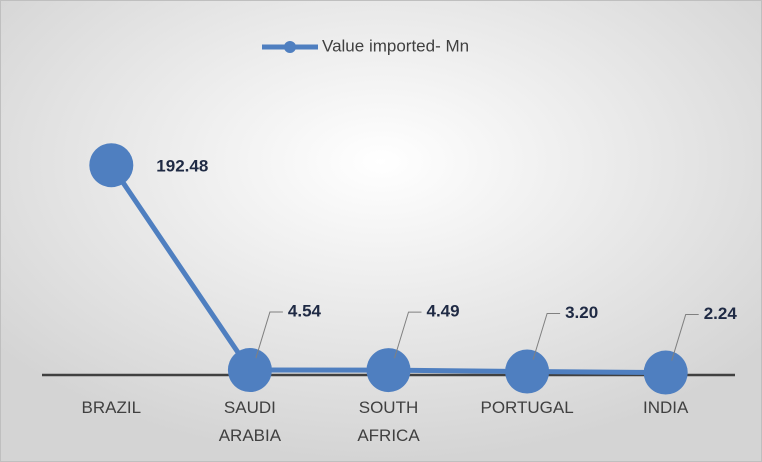 The width and height of the screenshot is (762, 462). I want to click on legend-marker, so click(290, 47).